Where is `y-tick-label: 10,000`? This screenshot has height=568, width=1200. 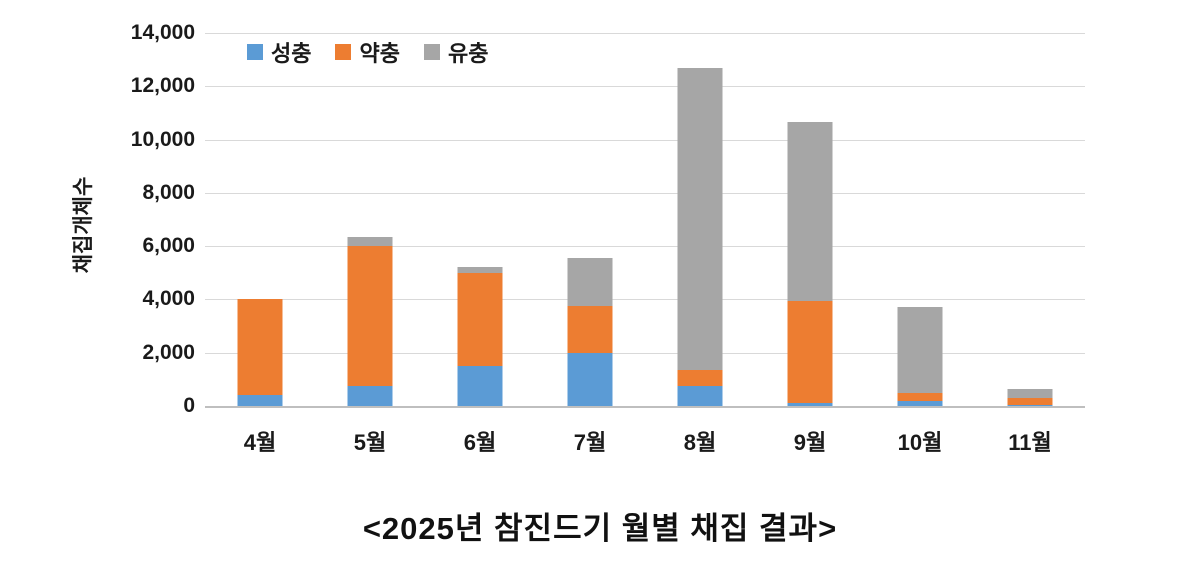
y-tick-label: 10,000 is located at coordinates (162, 139).